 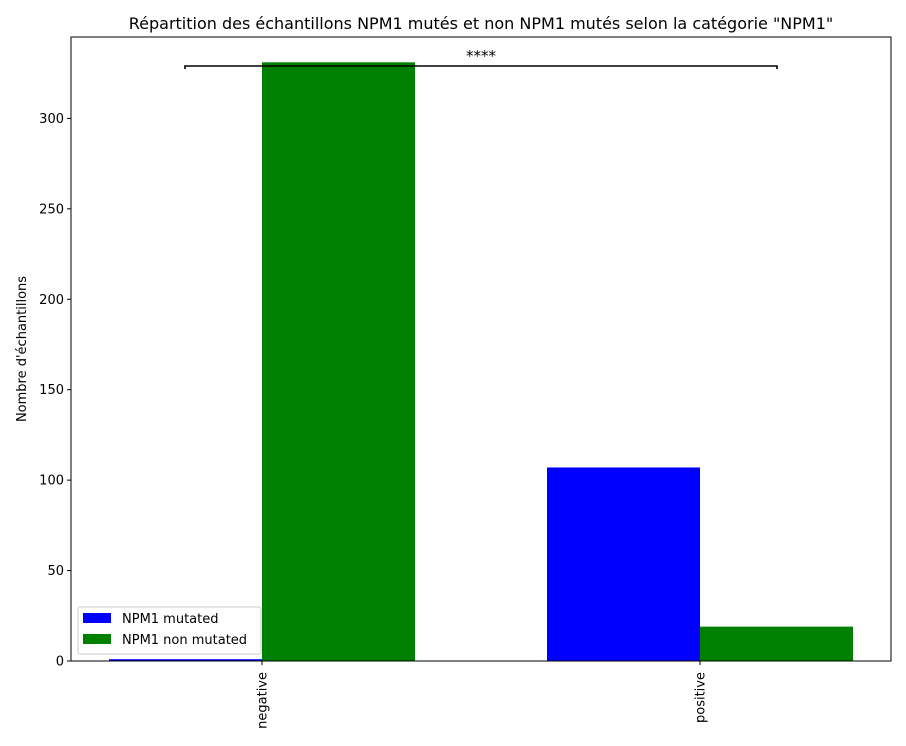 I want to click on legend-label-0: NPM1 mutated, so click(x=170, y=619).